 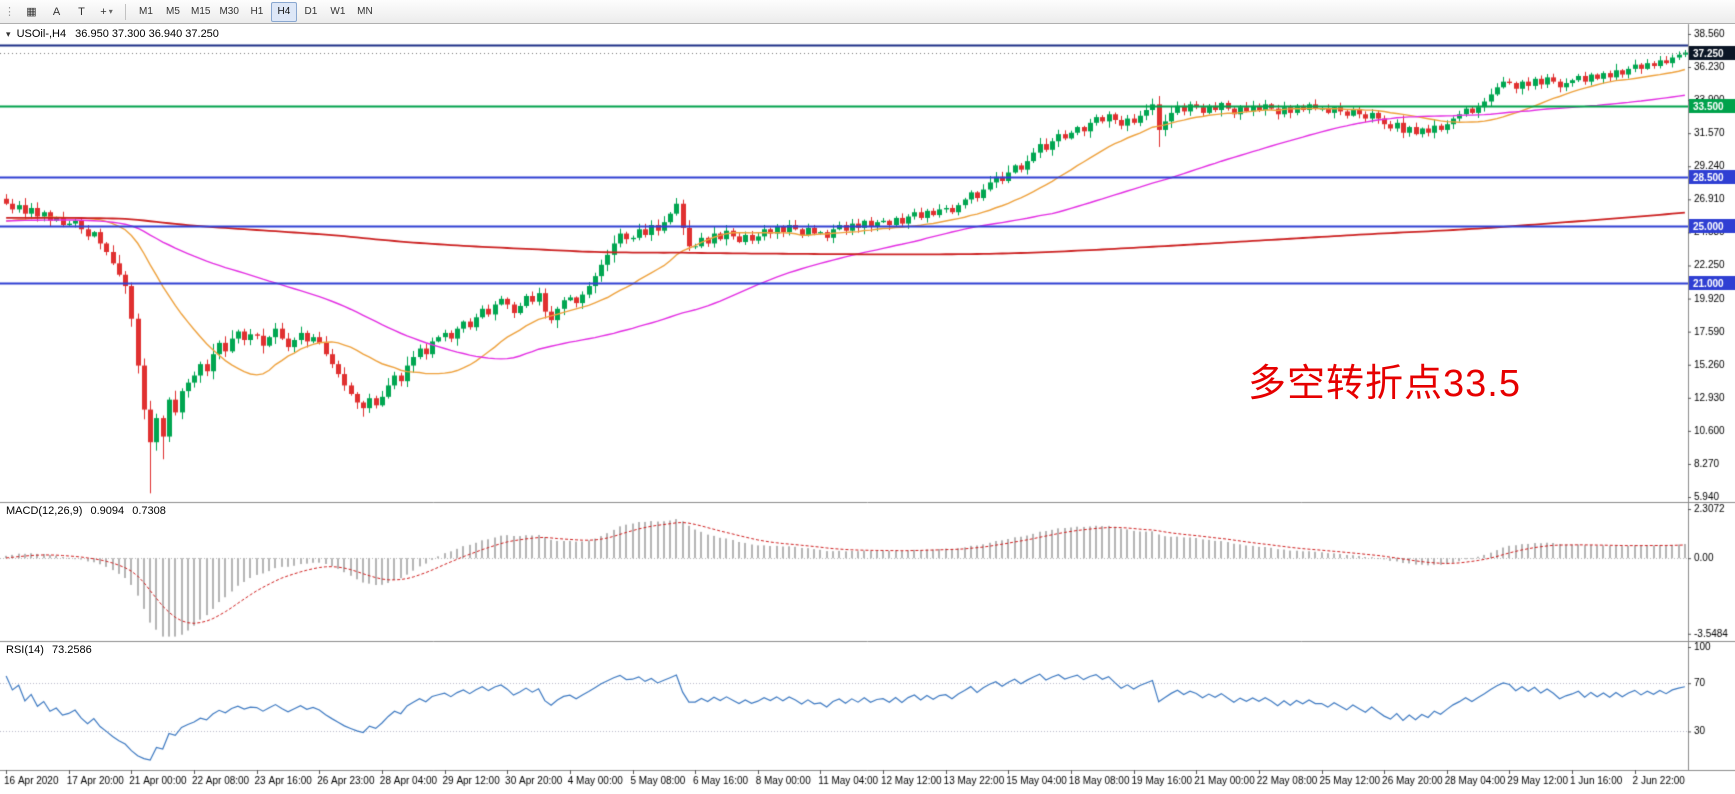 What do you see at coordinates (110, 11) in the screenshot?
I see `dropdown-arrow-icon: ▾` at bounding box center [110, 11].